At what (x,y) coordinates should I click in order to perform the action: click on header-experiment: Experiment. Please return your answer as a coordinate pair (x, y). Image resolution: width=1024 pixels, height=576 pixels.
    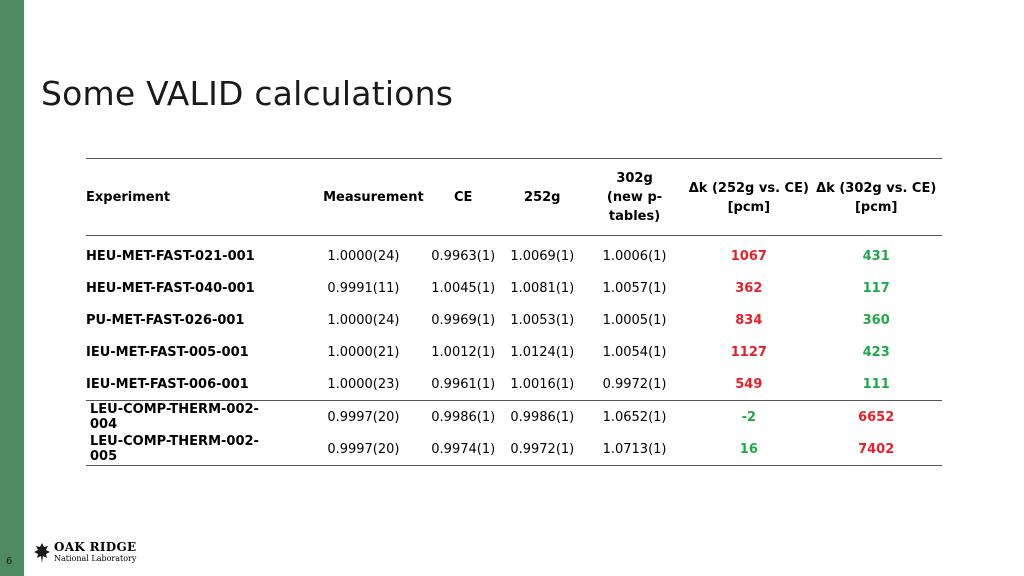
    Looking at the image, I should click on (185, 197).